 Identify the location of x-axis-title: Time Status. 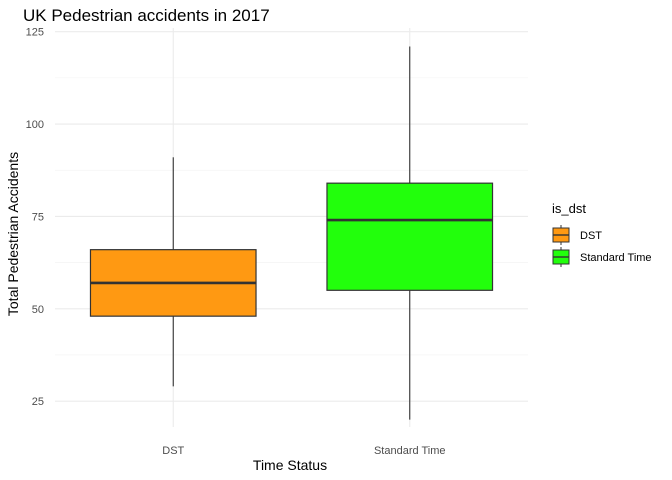
(290, 465).